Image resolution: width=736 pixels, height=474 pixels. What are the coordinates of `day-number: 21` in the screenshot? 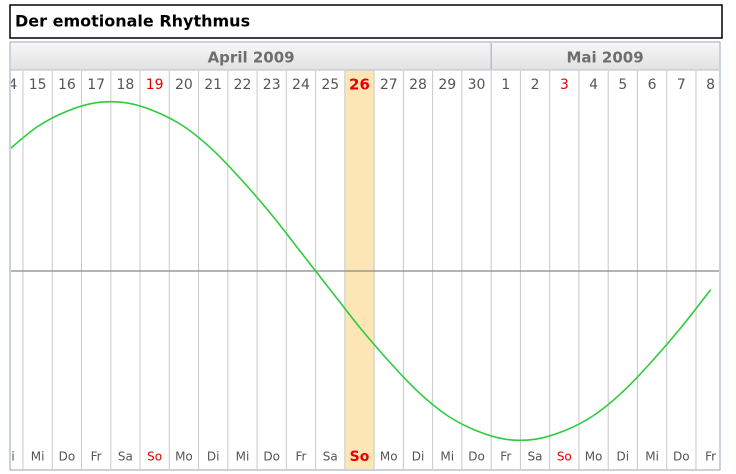 It's located at (213, 85).